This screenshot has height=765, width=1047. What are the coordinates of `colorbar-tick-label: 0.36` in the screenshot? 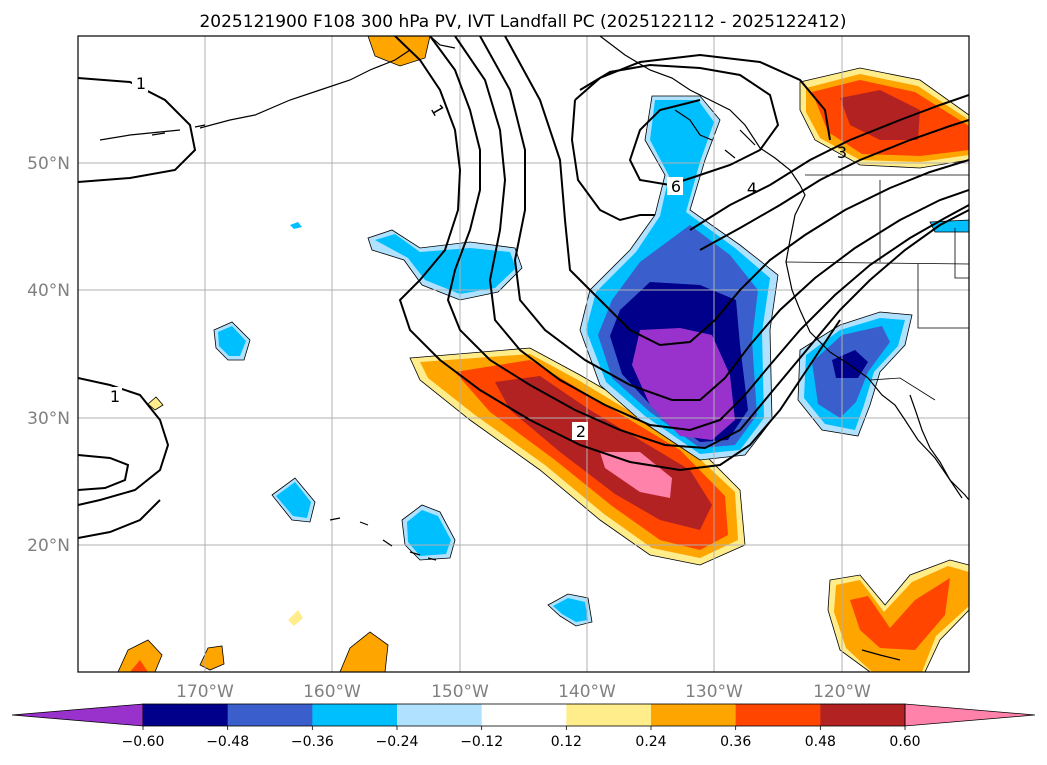 It's located at (735, 742).